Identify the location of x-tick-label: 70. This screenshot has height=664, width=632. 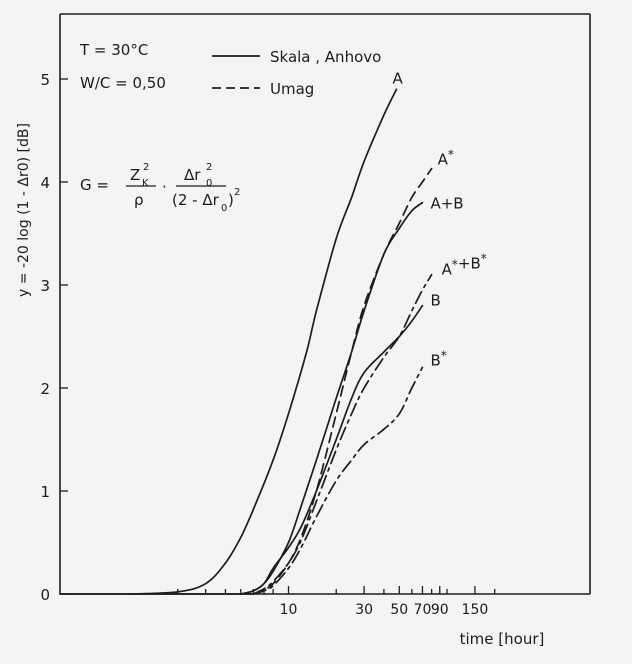
(423, 610).